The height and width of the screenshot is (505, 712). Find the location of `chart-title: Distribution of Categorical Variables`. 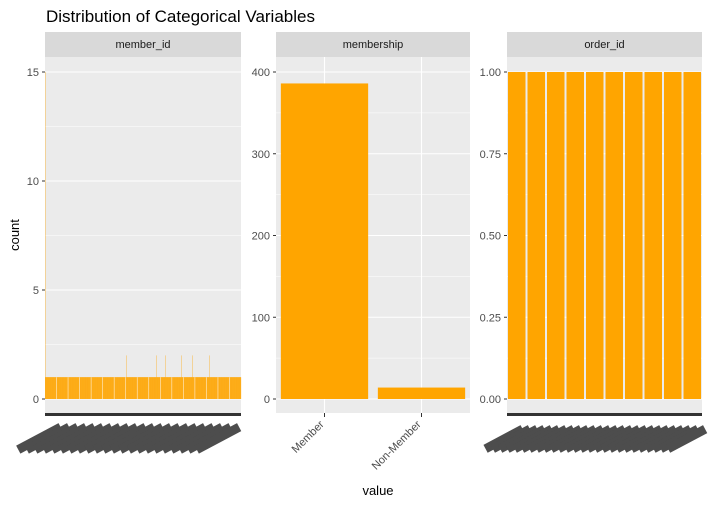

chart-title: Distribution of Categorical Variables is located at coordinates (180, 16).